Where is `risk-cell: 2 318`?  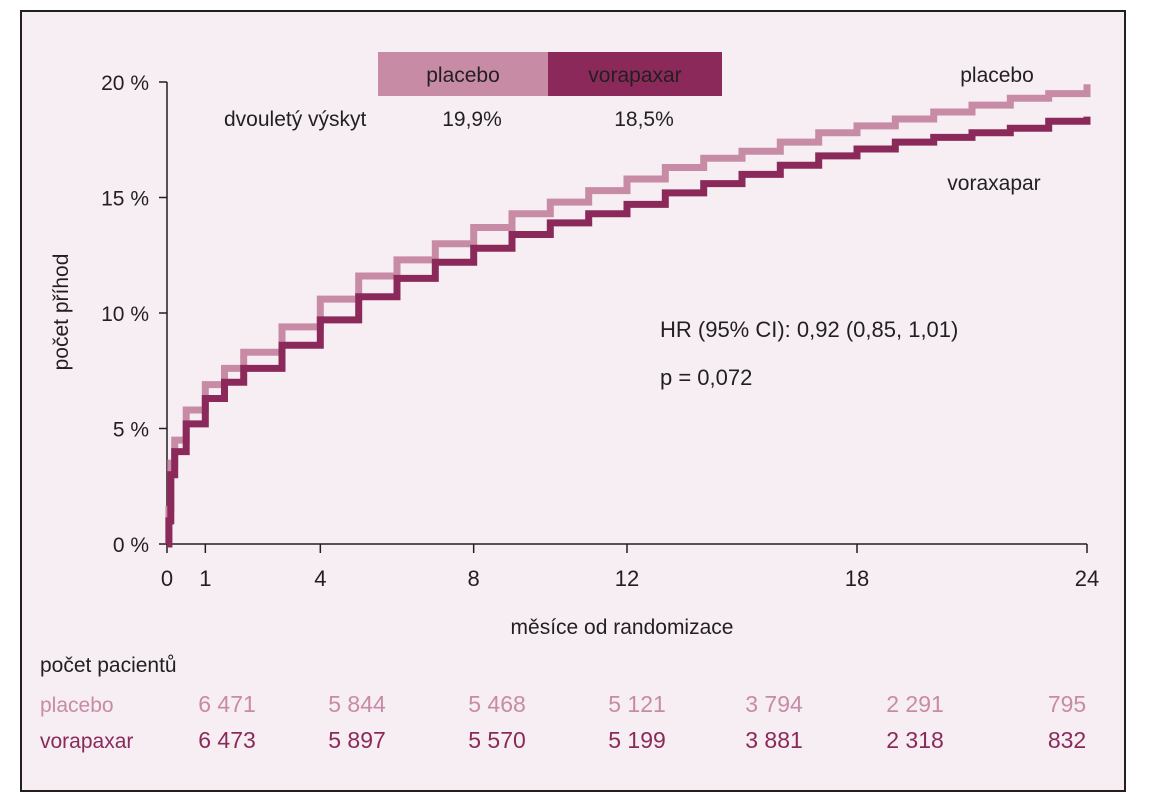 risk-cell: 2 318 is located at coordinates (915, 740).